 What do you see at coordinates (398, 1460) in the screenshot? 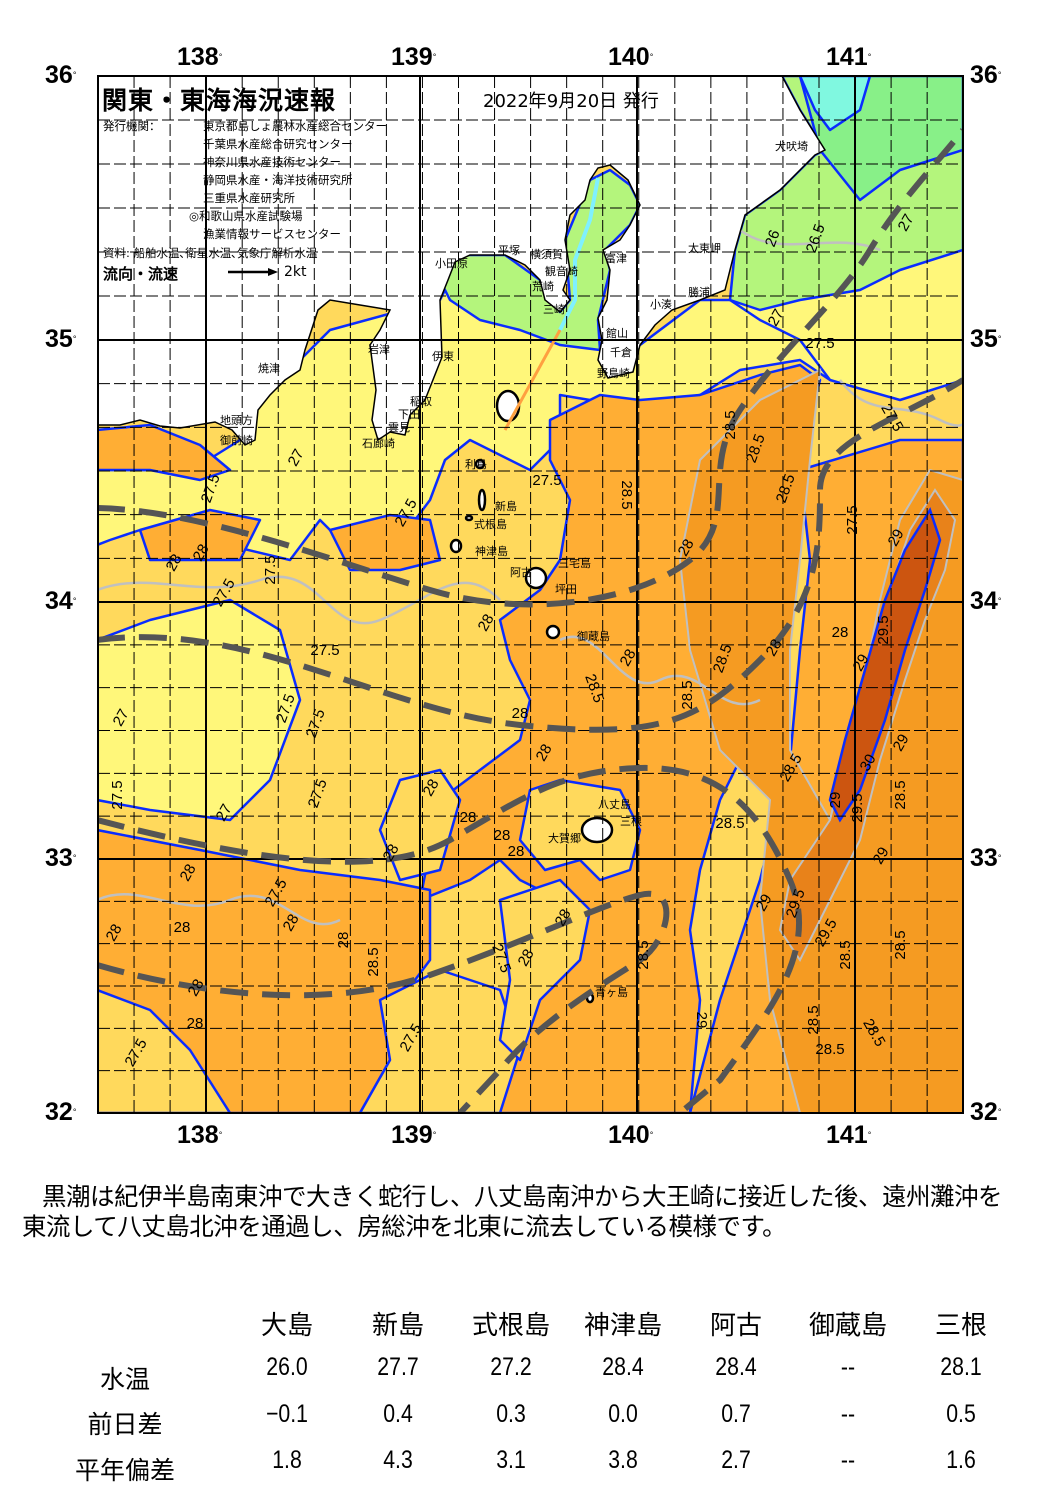
I see `table-cell: 4.3` at bounding box center [398, 1460].